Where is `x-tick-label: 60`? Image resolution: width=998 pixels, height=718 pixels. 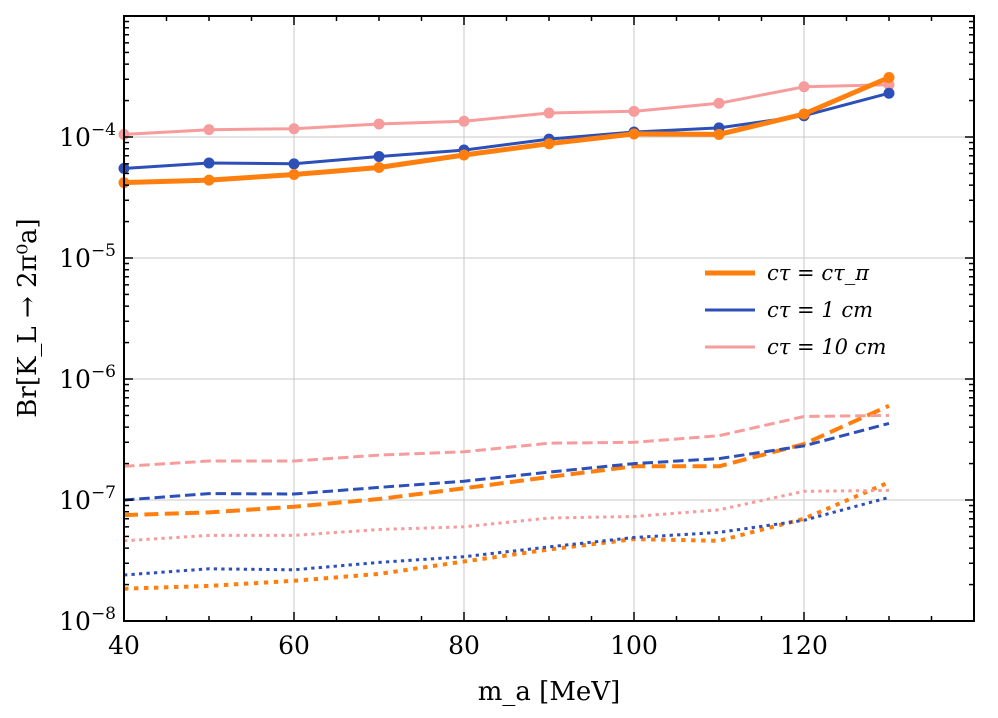
x-tick-label: 60 is located at coordinates (294, 645).